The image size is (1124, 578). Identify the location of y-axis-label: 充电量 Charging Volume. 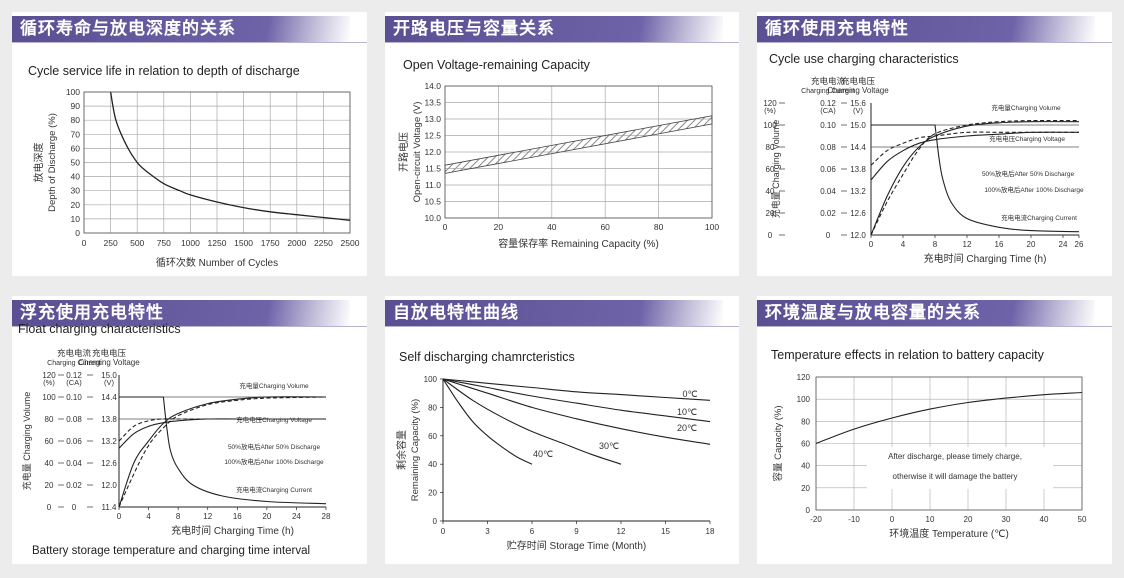
(26, 441).